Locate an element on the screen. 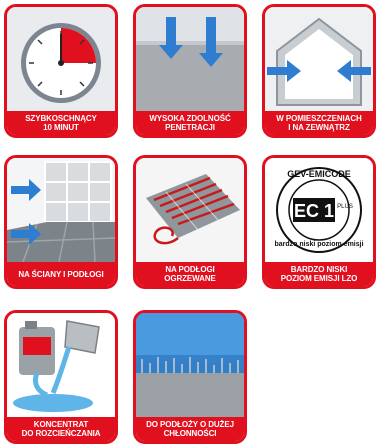 This screenshot has height=448, width=380. tile-absorbent-substrate: DO PODŁOŻY O DUŻEJ CHŁONNOŚCI is located at coordinates (190, 377).